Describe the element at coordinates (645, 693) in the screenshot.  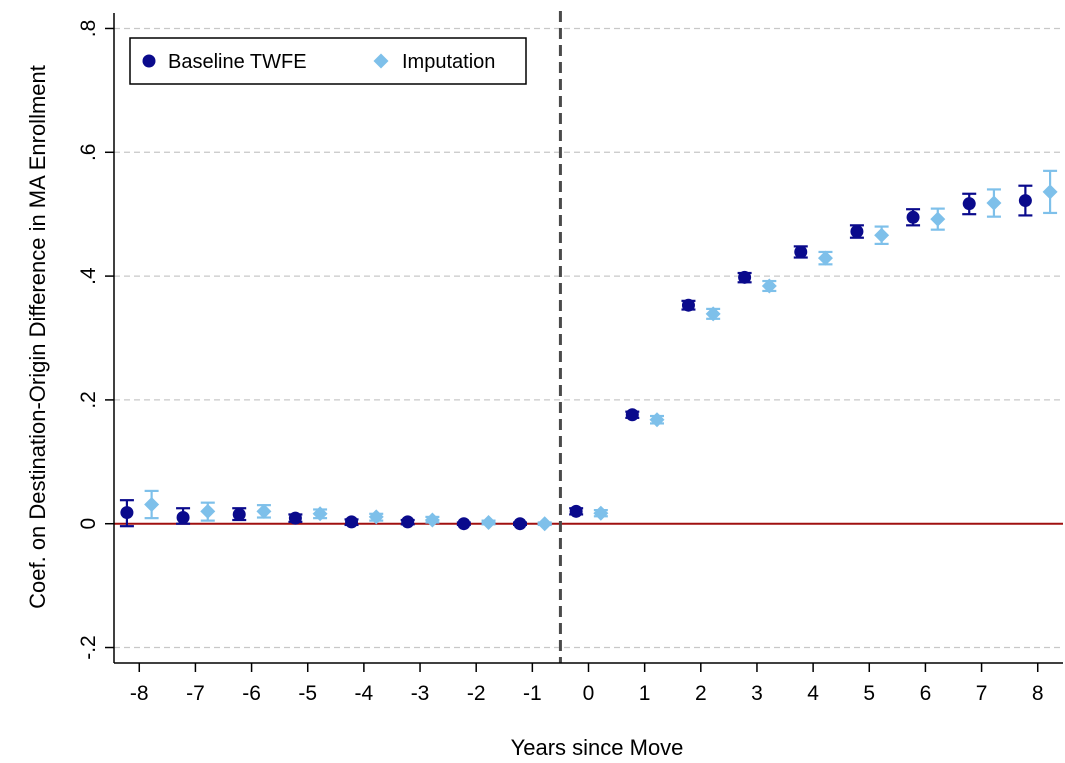
I see `x-tick-label: 1` at that location.